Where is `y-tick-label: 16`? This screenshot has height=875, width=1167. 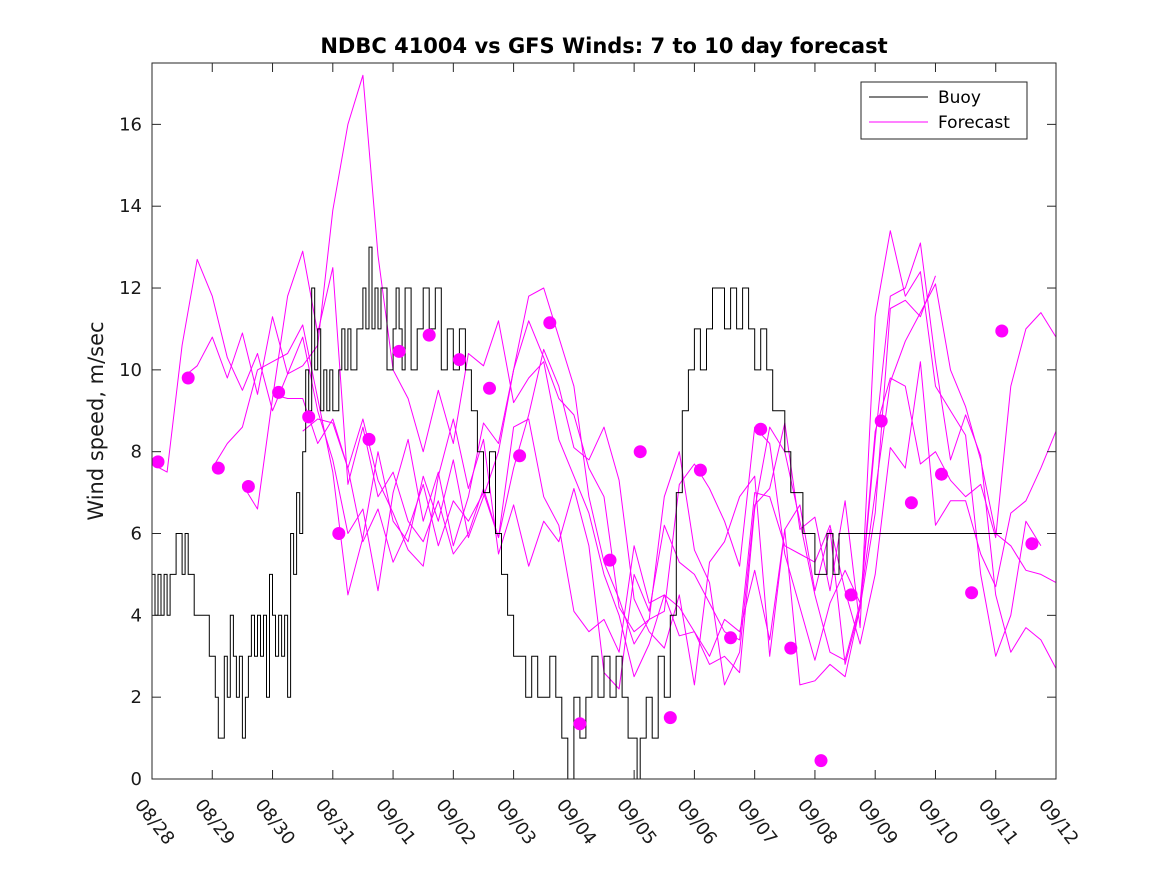
y-tick-label: 16 is located at coordinates (130, 124).